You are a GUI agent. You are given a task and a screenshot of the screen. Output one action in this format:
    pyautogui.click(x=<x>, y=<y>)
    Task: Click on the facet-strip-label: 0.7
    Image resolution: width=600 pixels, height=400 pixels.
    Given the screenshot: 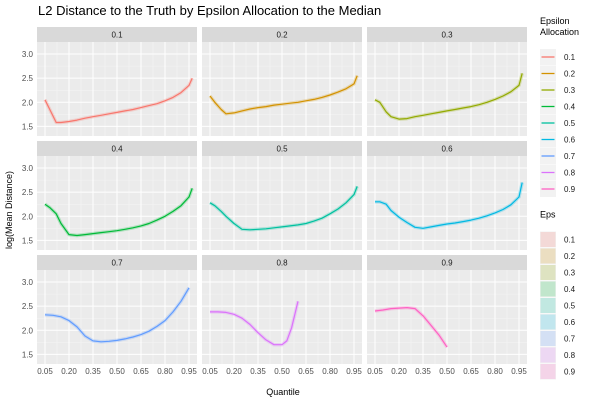 What is the action you would take?
    pyautogui.click(x=117, y=263)
    